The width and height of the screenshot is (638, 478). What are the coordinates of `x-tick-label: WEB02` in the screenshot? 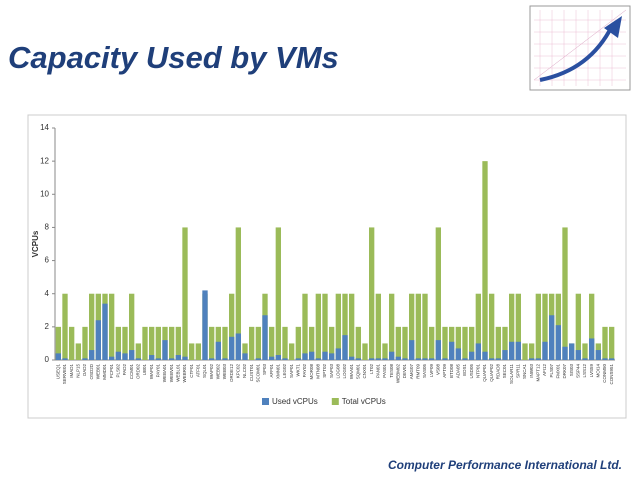 It's located at (218, 372).